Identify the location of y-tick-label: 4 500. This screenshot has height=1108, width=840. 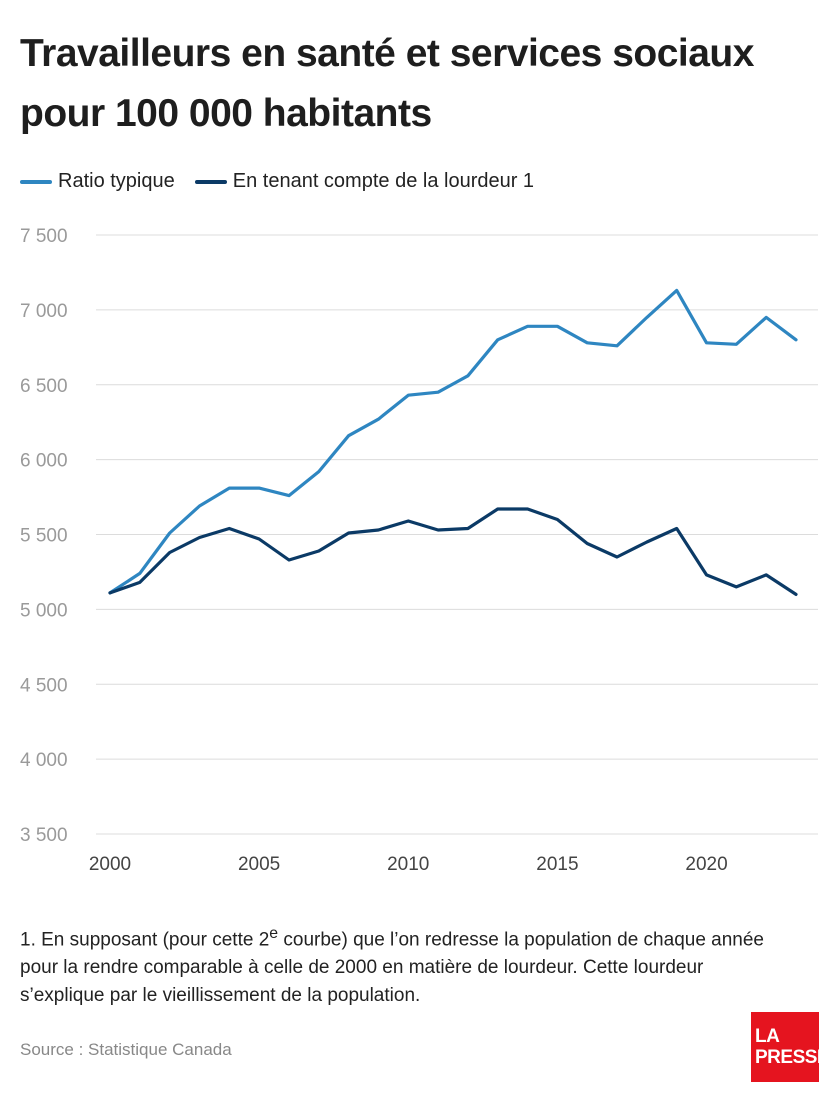
(44, 685).